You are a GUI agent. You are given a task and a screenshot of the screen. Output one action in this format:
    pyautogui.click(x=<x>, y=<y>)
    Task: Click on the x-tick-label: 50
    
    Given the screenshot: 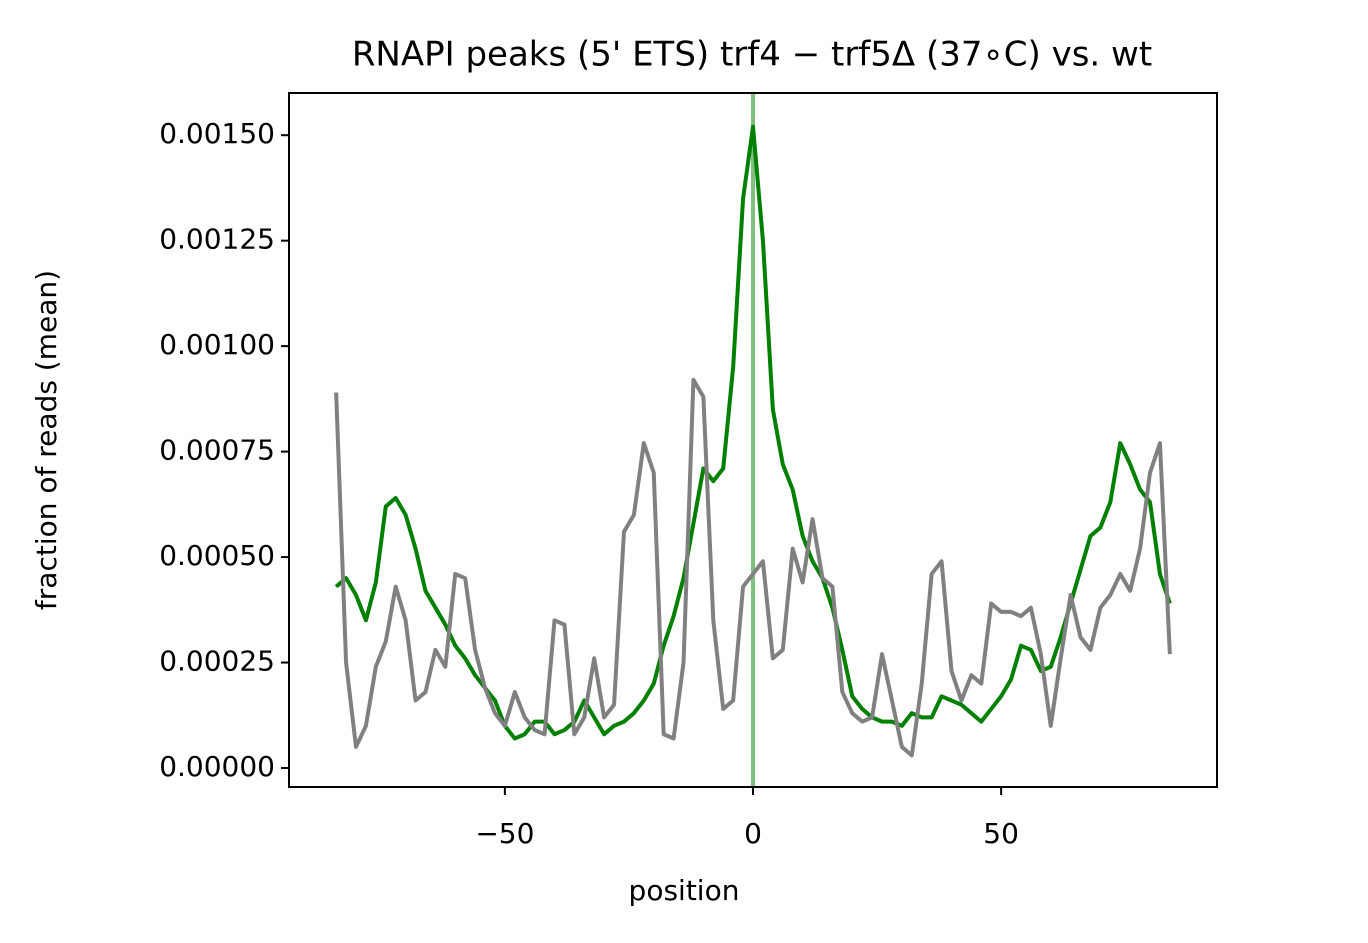 What is the action you would take?
    pyautogui.click(x=1001, y=833)
    